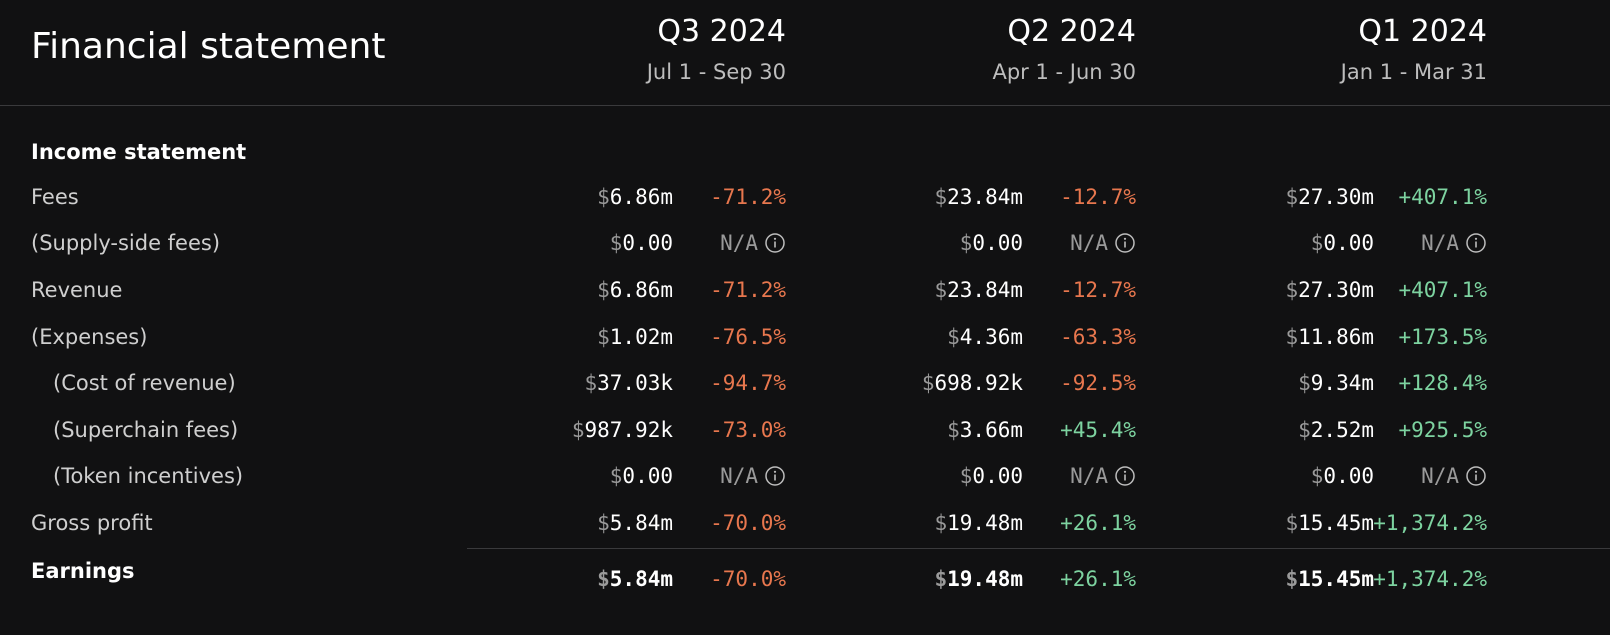 This screenshot has width=1610, height=635. Describe the element at coordinates (985, 523) in the screenshot. I see `amount: 19.48m` at that location.